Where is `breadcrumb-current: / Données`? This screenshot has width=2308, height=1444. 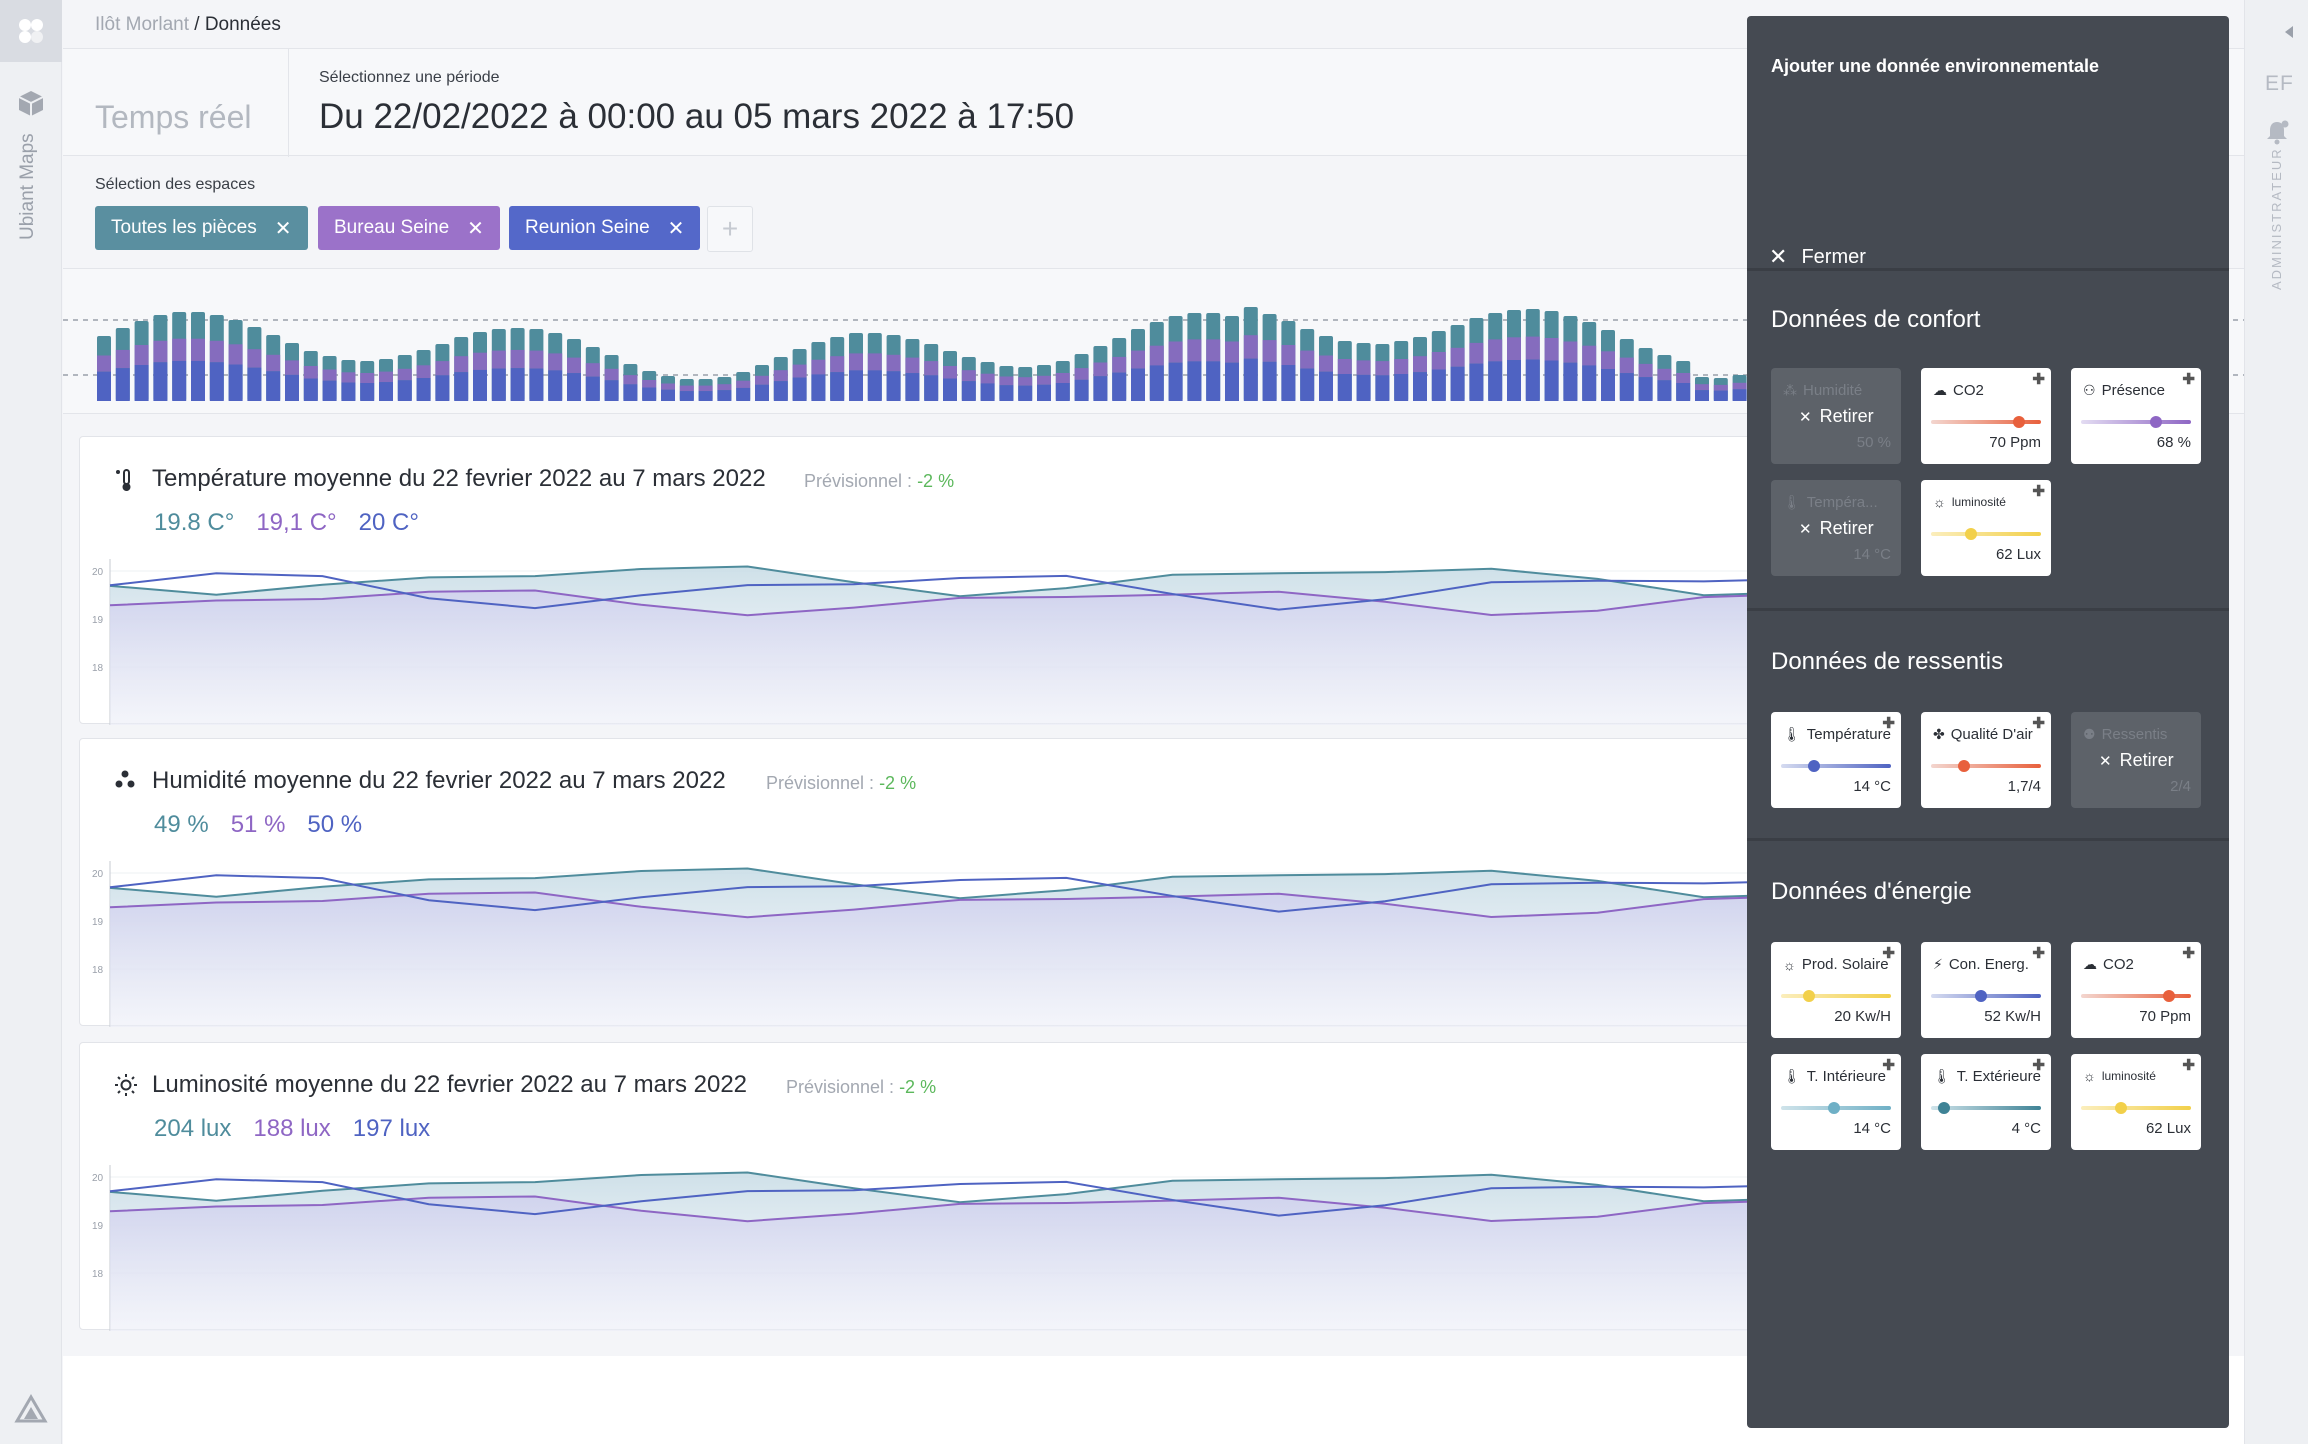
breadcrumb-current: / Données is located at coordinates (237, 24).